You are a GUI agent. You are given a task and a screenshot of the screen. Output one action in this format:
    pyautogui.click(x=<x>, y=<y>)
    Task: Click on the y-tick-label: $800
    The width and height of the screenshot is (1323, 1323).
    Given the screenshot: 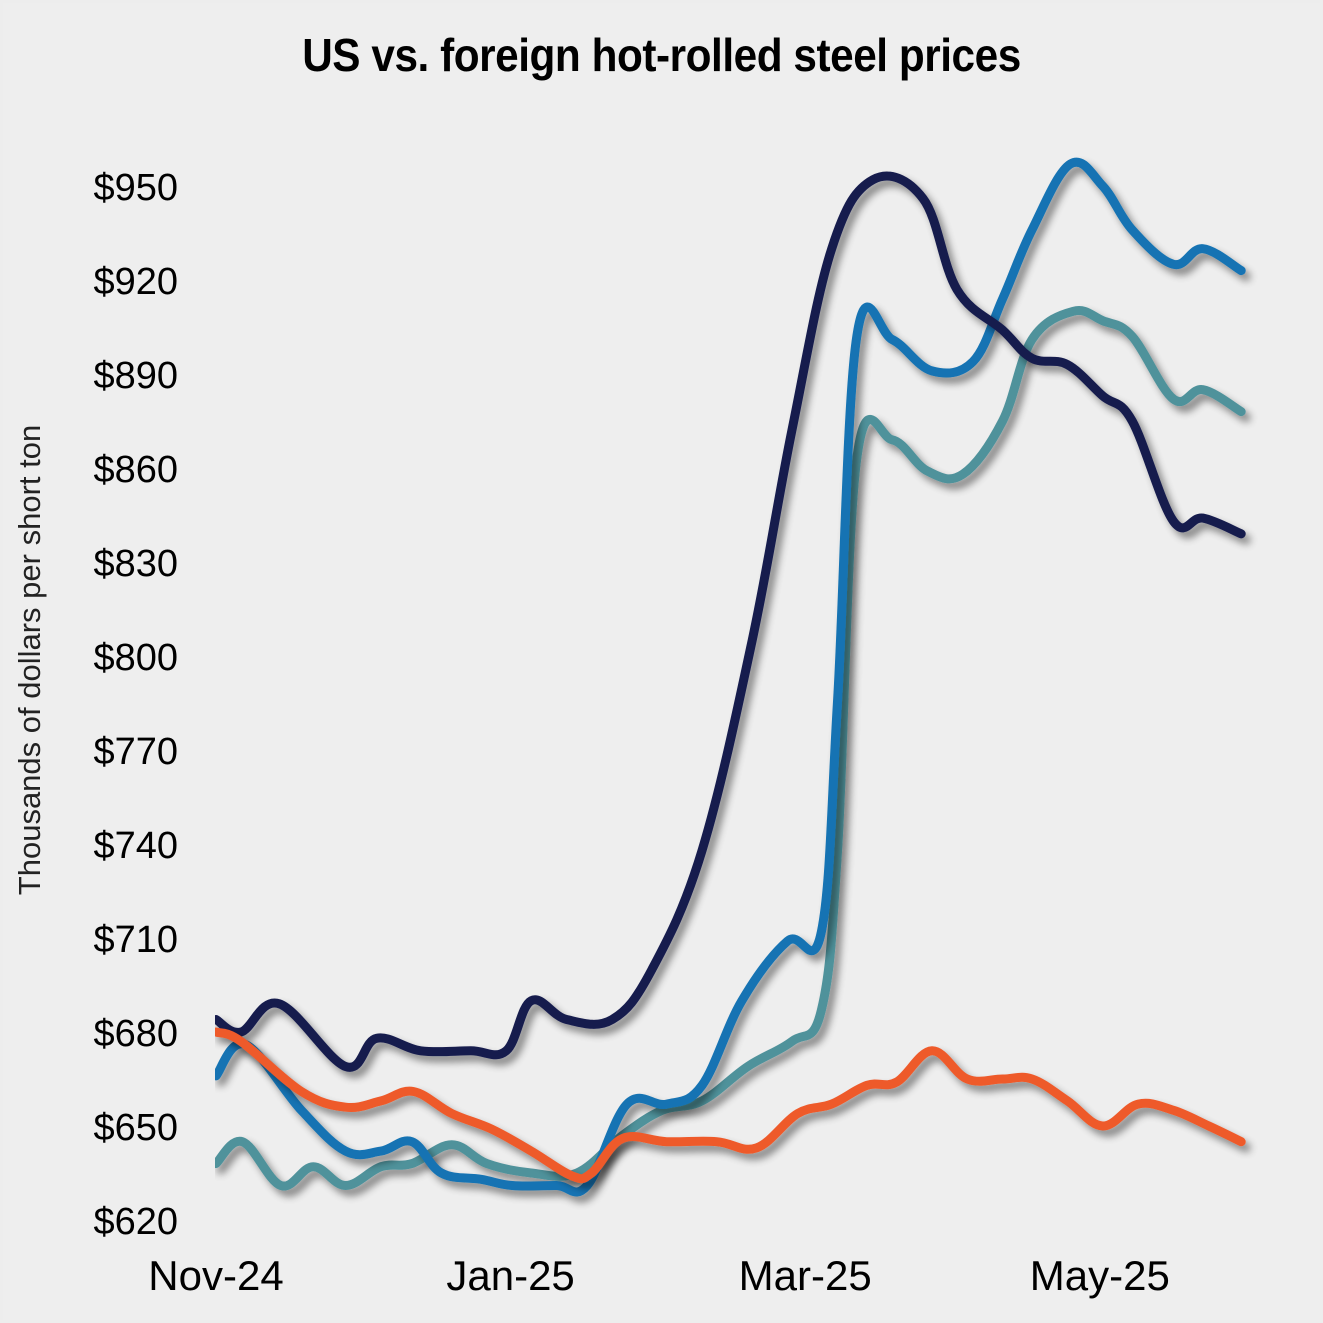 What is the action you would take?
    pyautogui.click(x=135, y=658)
    